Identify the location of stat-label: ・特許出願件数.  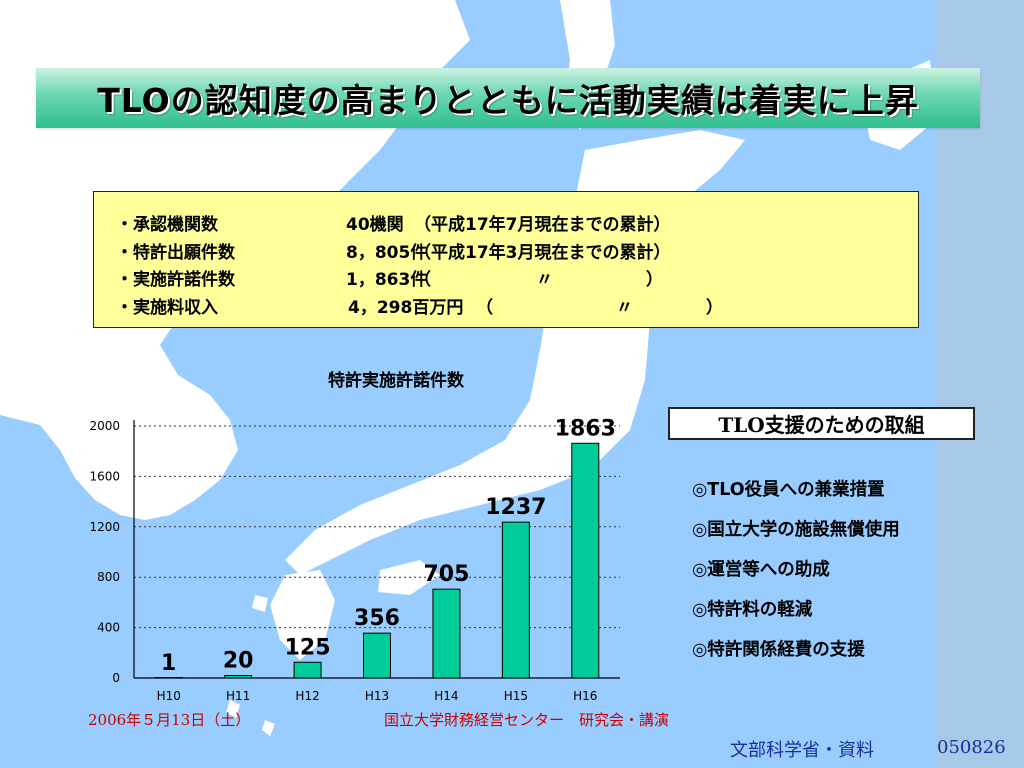
(175, 253).